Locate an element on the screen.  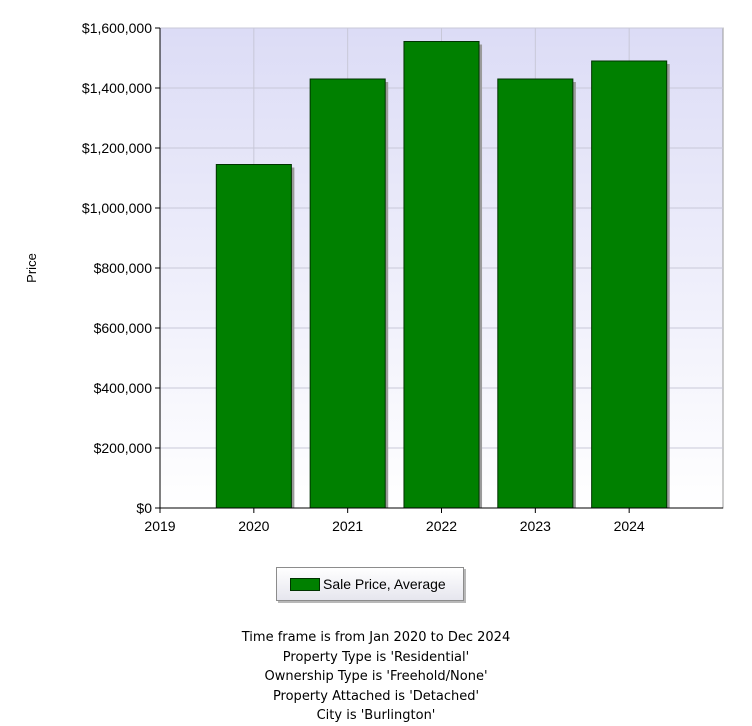
legend-swatch is located at coordinates (305, 584).